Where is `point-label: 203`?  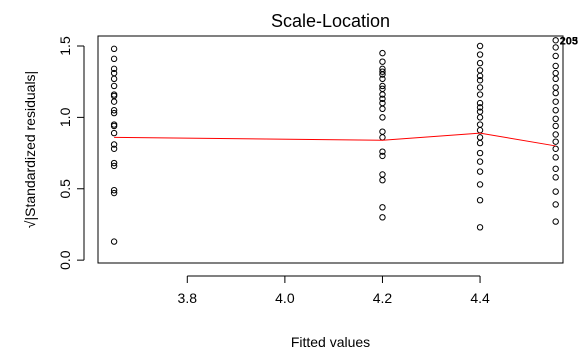
point-label: 203 is located at coordinates (569, 41).